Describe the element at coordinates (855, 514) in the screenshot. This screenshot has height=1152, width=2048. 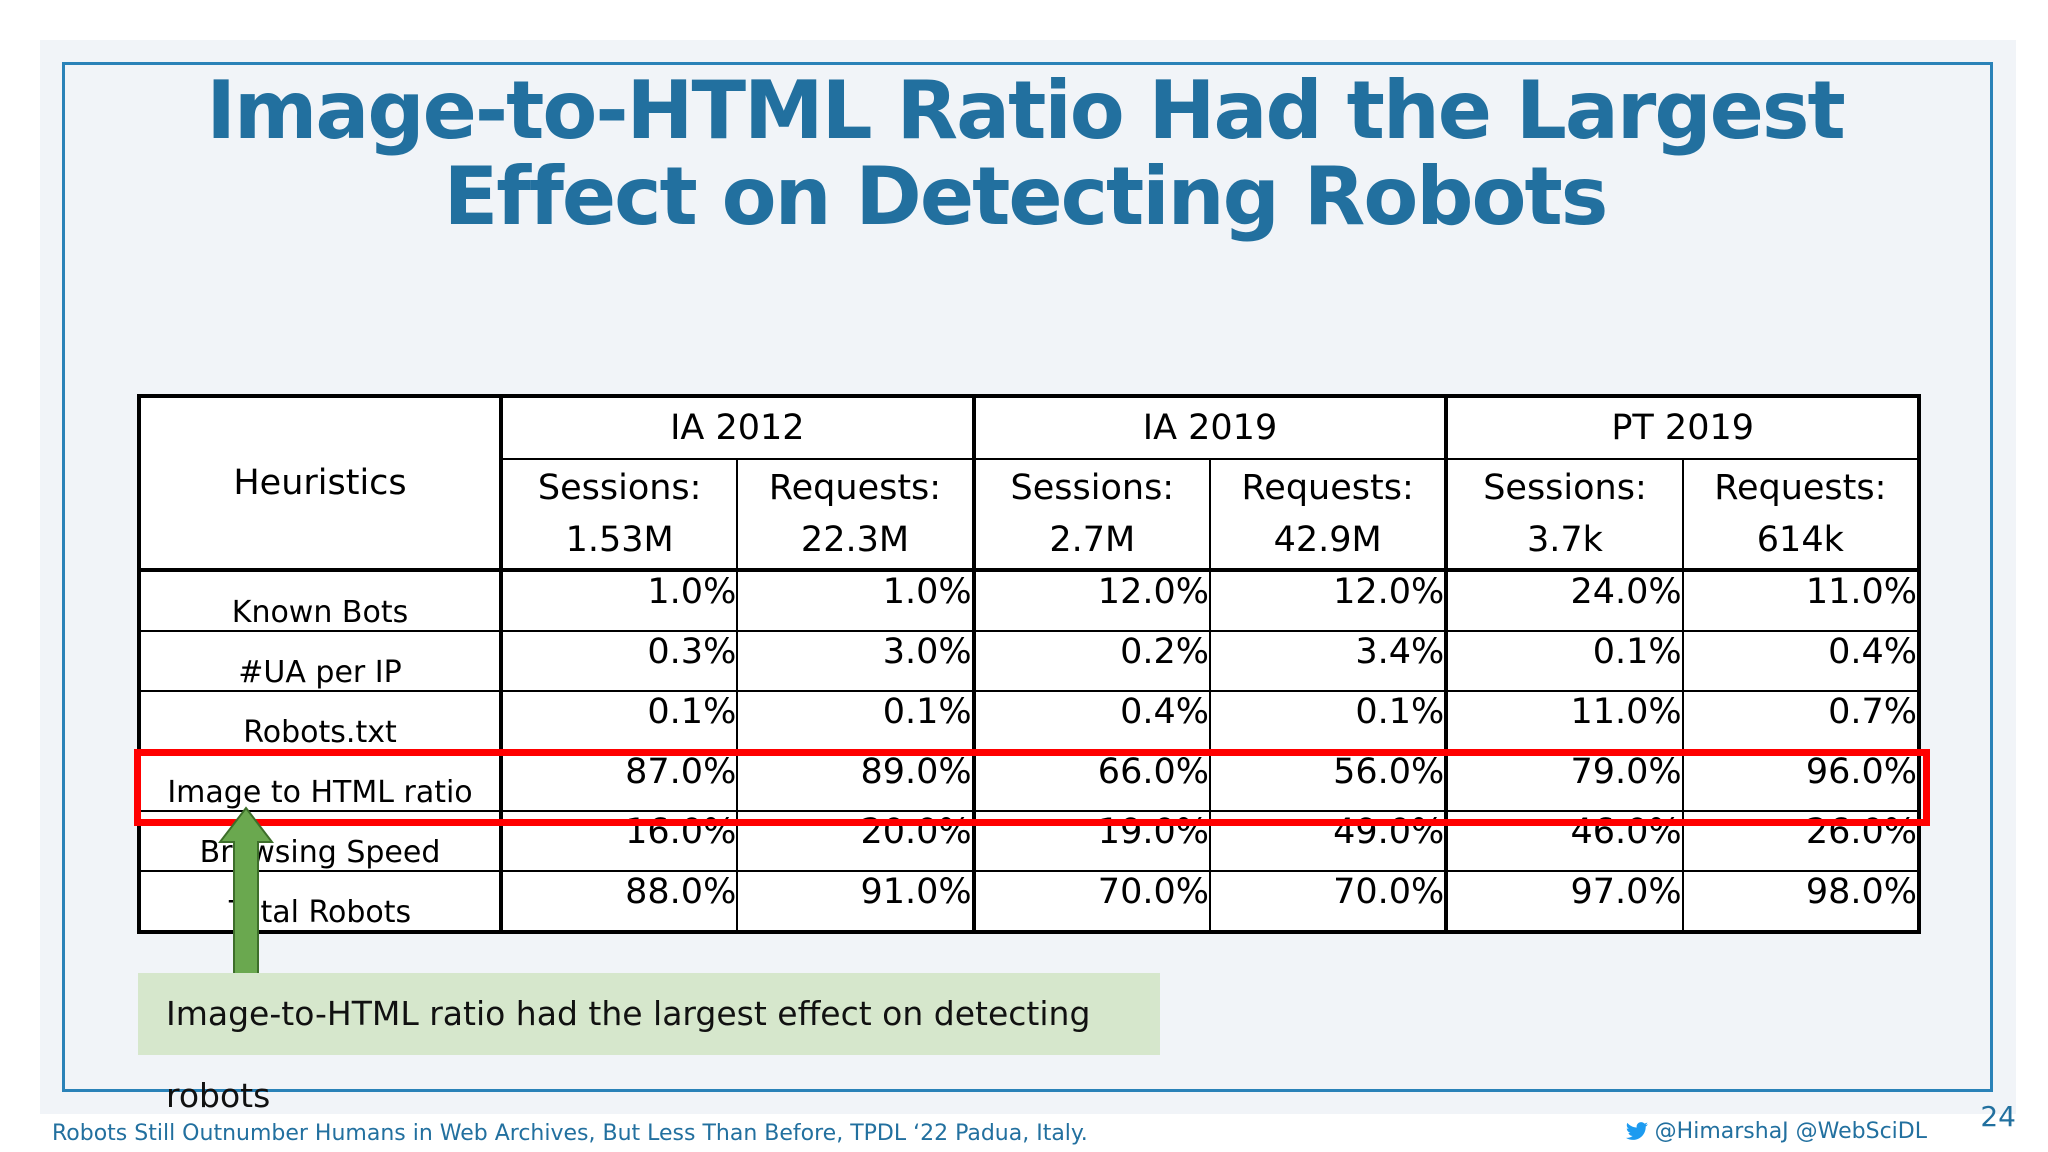
I see `subheader-cell: Requests: 22.3M` at that location.